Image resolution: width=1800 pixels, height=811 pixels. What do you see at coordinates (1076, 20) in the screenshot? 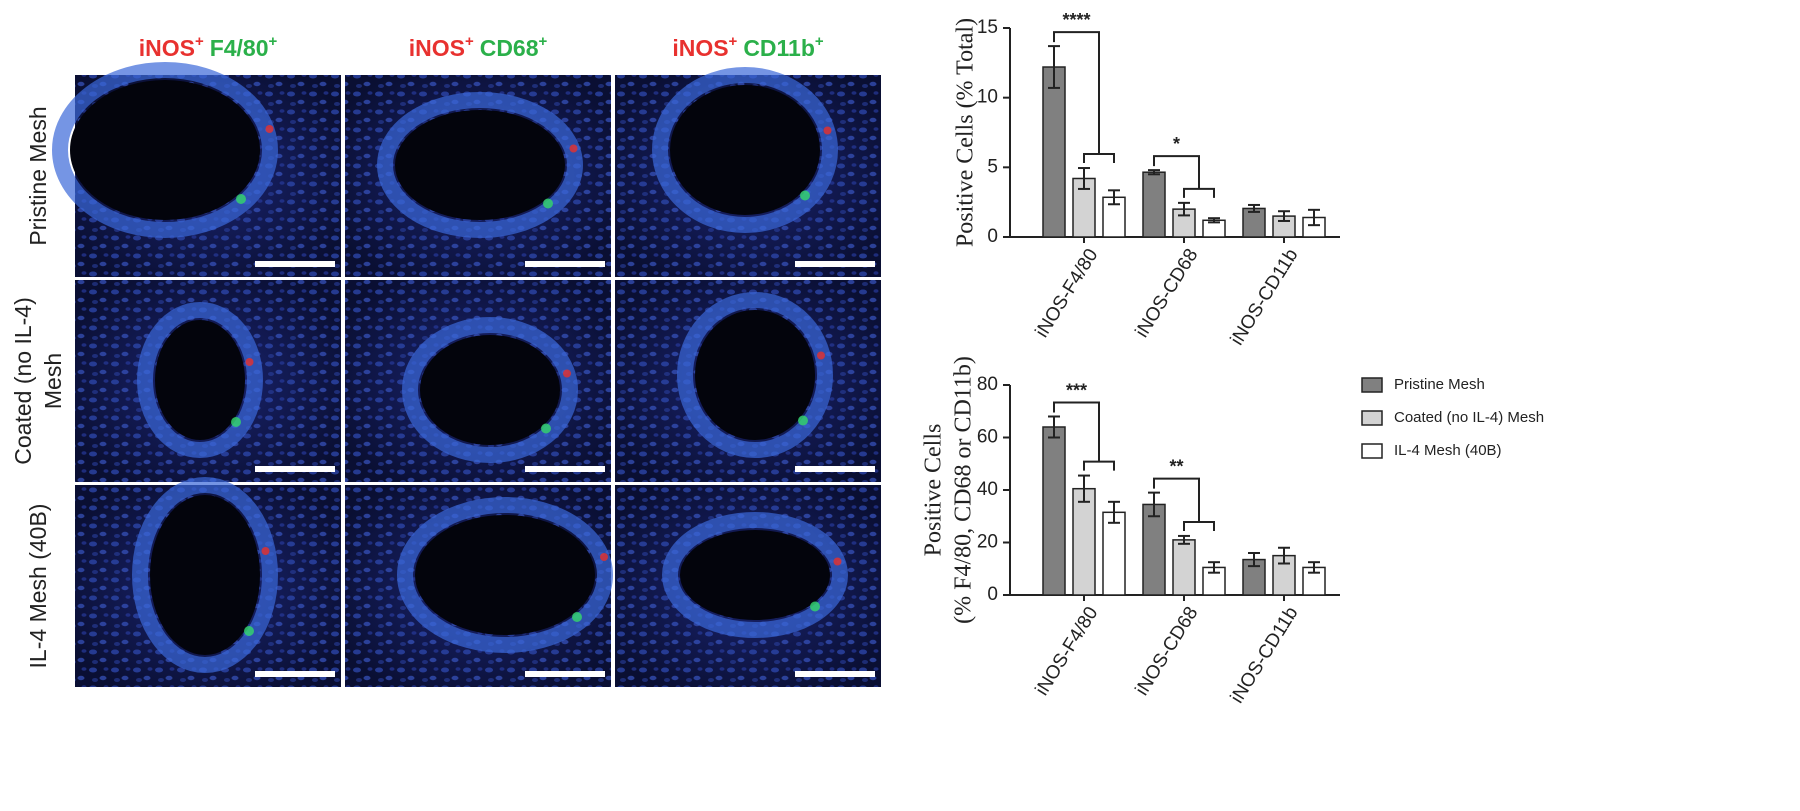
I see `significance-label: ****` at bounding box center [1076, 20].